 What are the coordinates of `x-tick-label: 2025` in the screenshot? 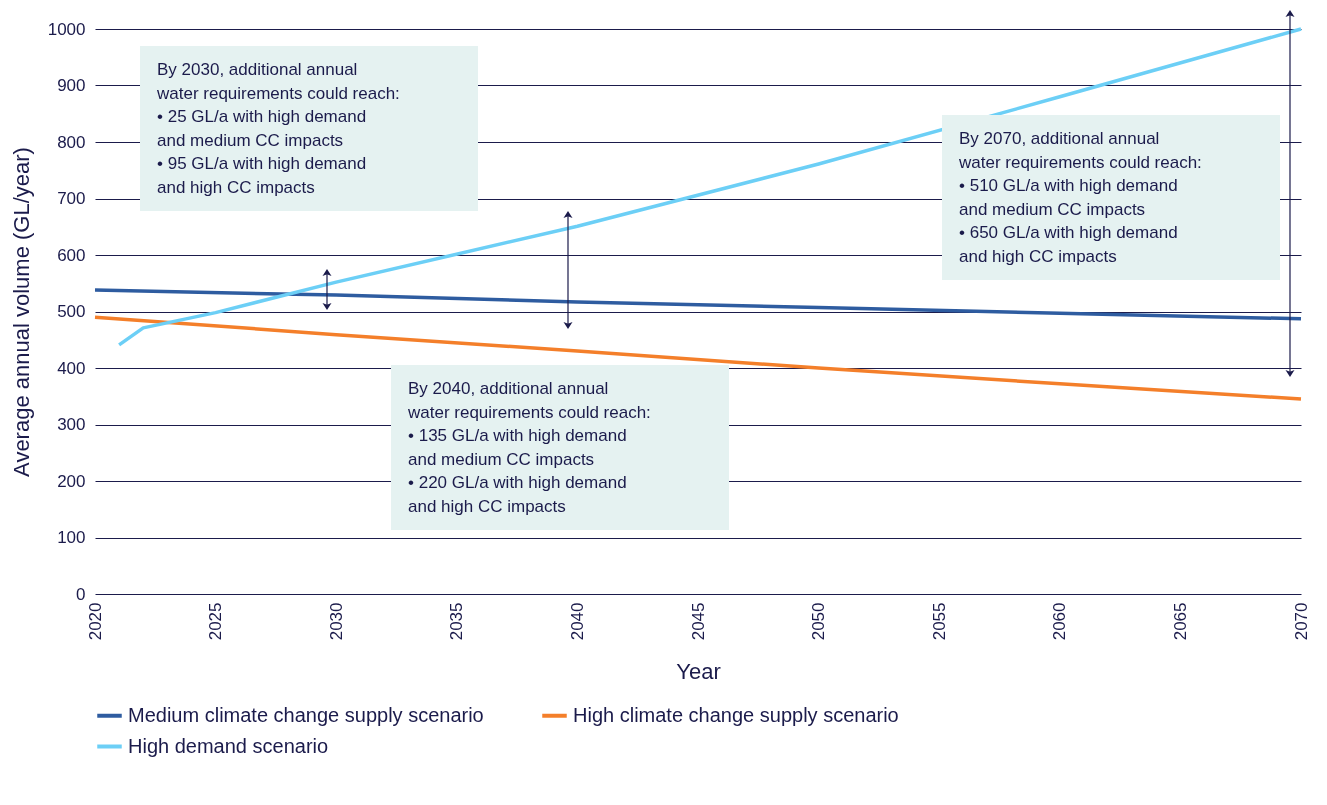 It's located at (216, 621).